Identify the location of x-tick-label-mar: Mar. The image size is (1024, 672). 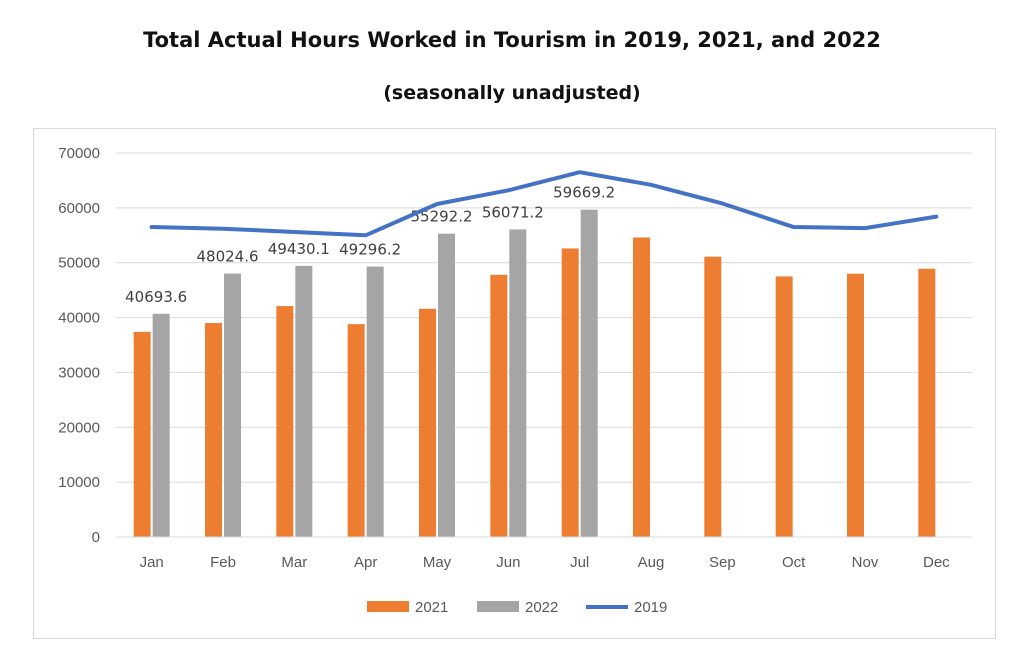
(294, 562).